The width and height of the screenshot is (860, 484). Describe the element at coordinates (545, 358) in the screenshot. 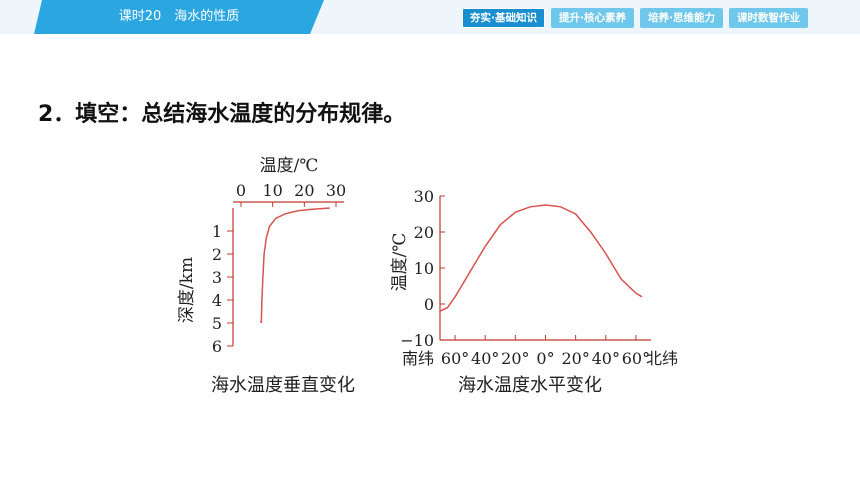

I see `x-tick-label: 0°` at that location.